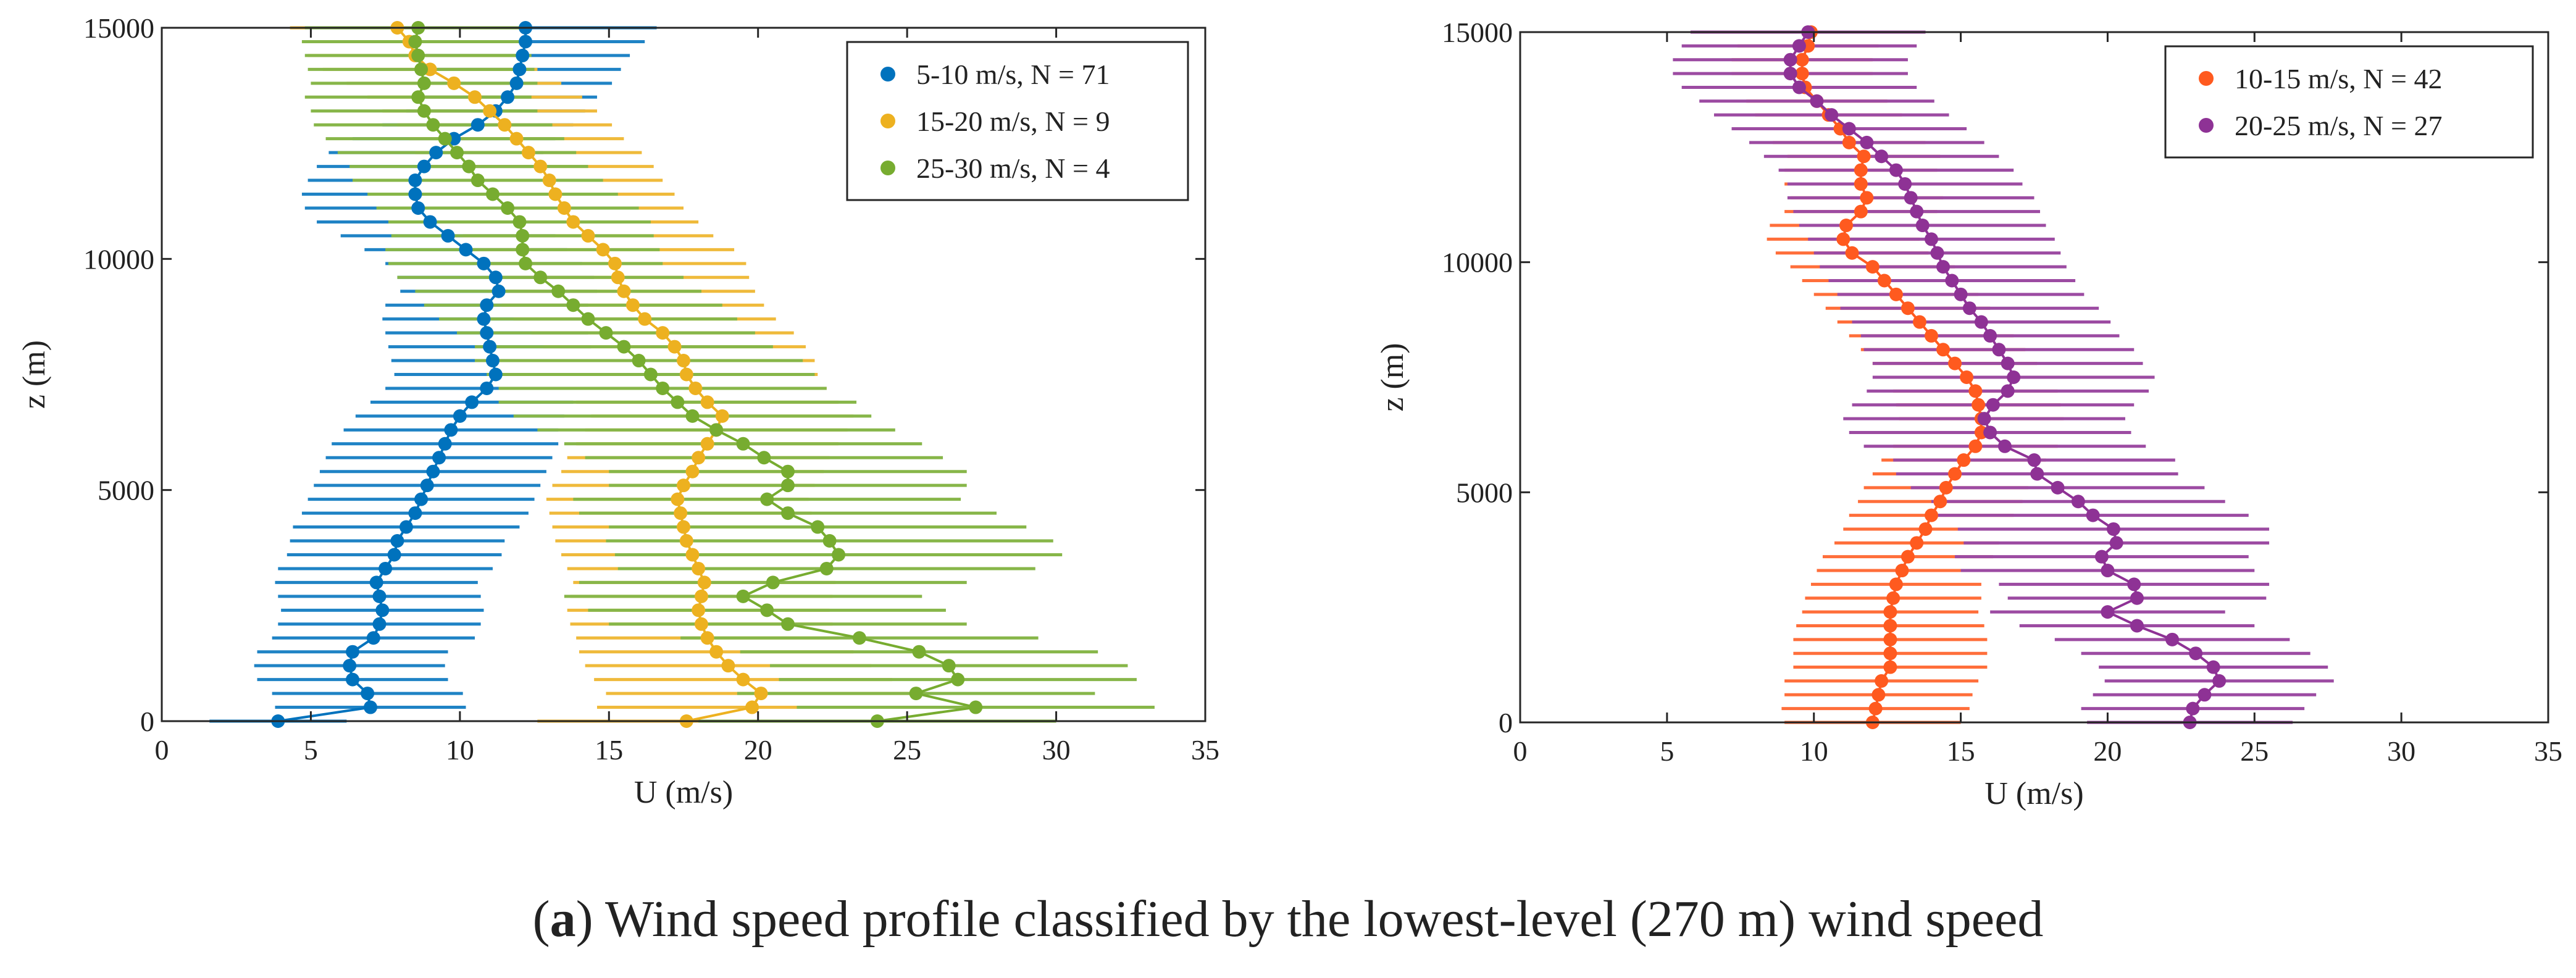 The width and height of the screenshot is (2576, 978). What do you see at coordinates (1814, 751) in the screenshot?
I see `x-tick-label: 10` at bounding box center [1814, 751].